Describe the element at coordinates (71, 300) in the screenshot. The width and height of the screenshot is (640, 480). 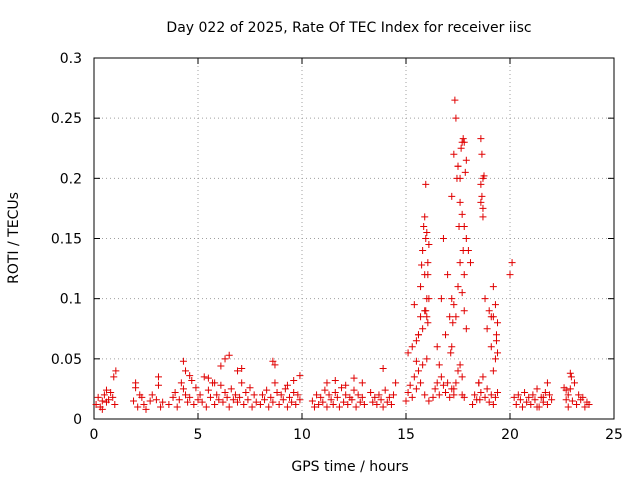
I see `y-tick-label: 0.1` at that location.